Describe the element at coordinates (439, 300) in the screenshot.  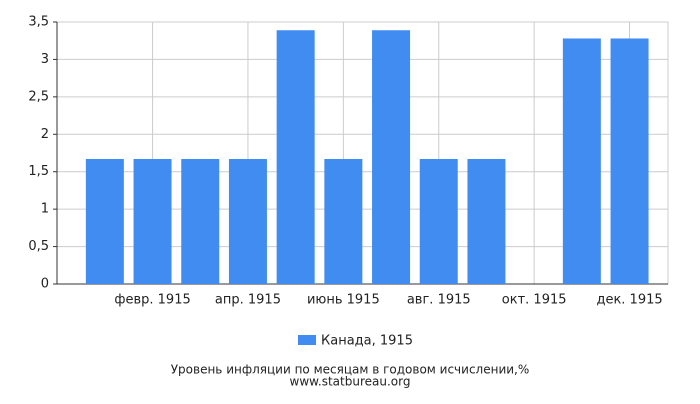
I see `x-tick-label: авг. 1915` at that location.